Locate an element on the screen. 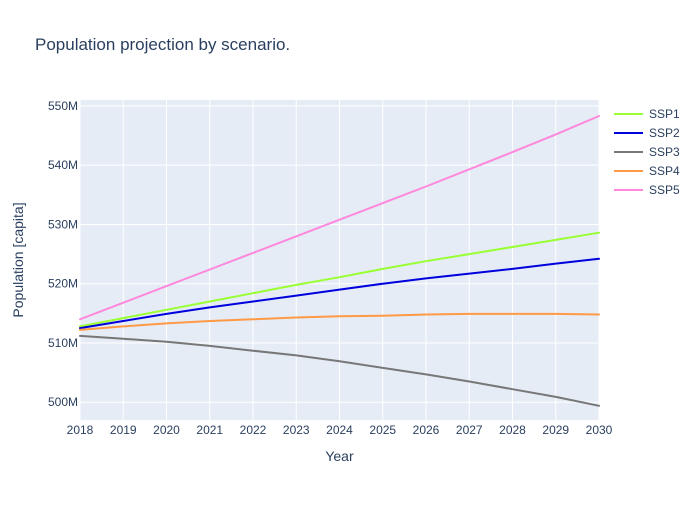 This screenshot has height=505, width=700. x-tick-label: 2025 is located at coordinates (382, 430).